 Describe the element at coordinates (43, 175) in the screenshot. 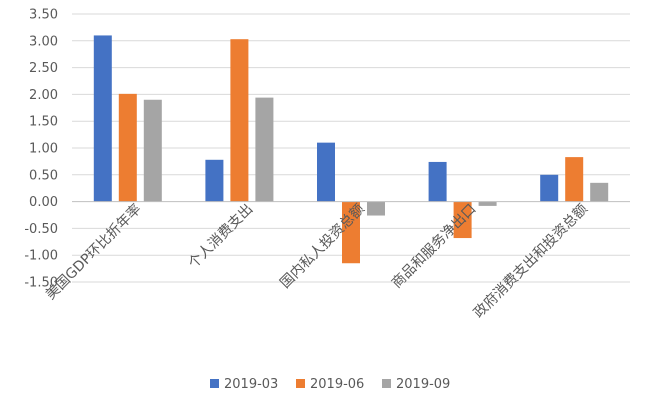

I see `y-tick-label: 0.50` at that location.